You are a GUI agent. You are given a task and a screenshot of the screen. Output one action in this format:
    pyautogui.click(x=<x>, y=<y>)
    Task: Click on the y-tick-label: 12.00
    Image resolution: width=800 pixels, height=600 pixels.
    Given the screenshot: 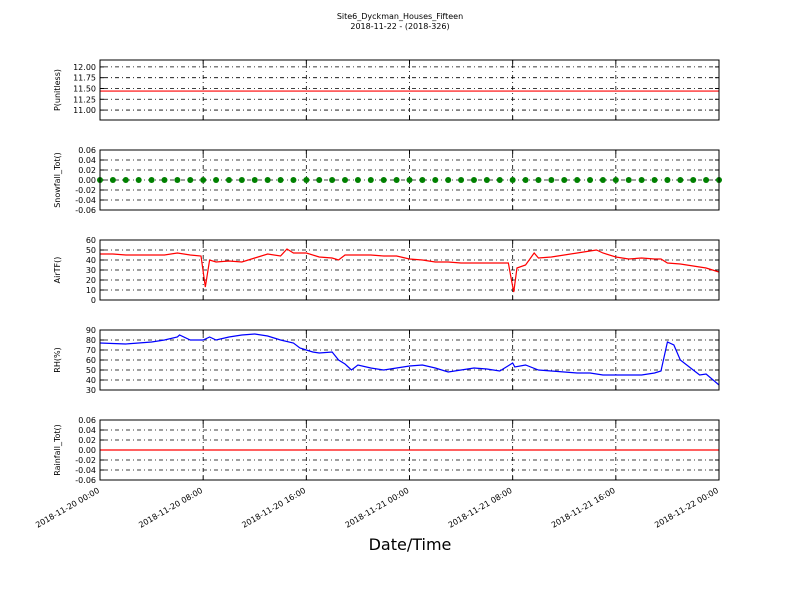 What is the action you would take?
    pyautogui.click(x=84, y=67)
    